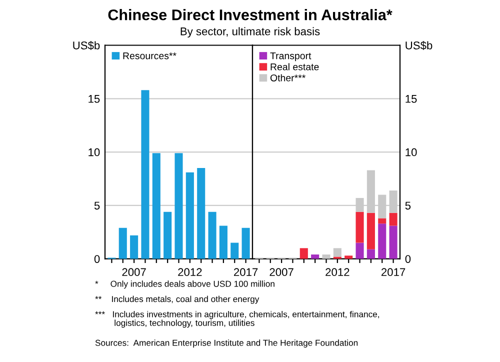 This screenshot has width=500, height=362. Describe the element at coordinates (177, 300) in the screenshot. I see `text: ** Includes metals, coal and other energy` at that location.